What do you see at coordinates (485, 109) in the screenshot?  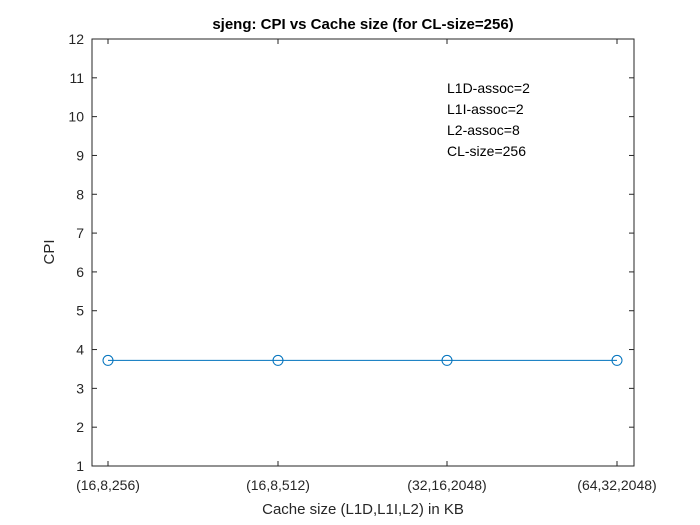 I see `annotation-line: L1I-assoc=2` at bounding box center [485, 109].